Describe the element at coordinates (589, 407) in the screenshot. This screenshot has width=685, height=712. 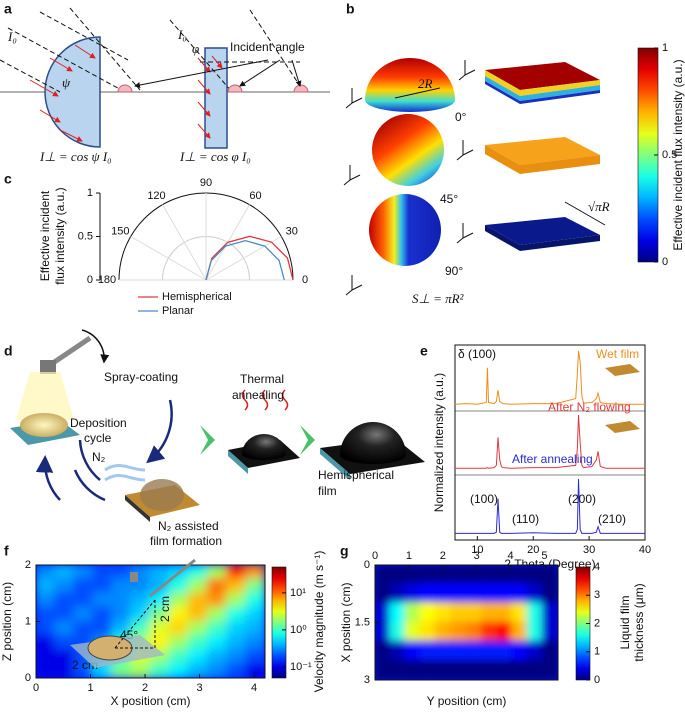
I see `series-label: After N₂ flowing` at that location.